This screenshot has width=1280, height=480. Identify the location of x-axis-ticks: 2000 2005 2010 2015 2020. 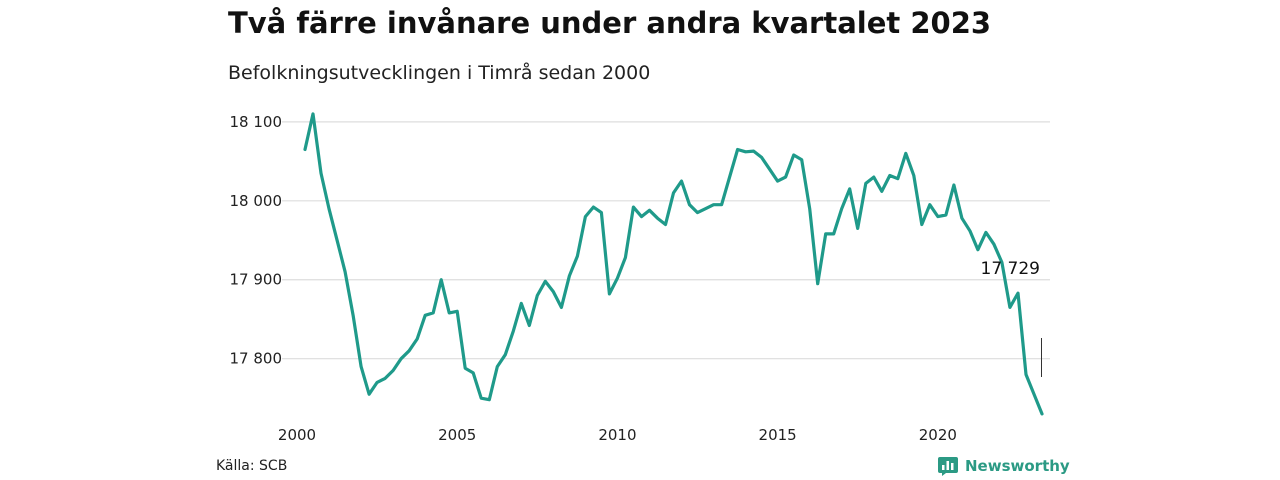
(617, 435).